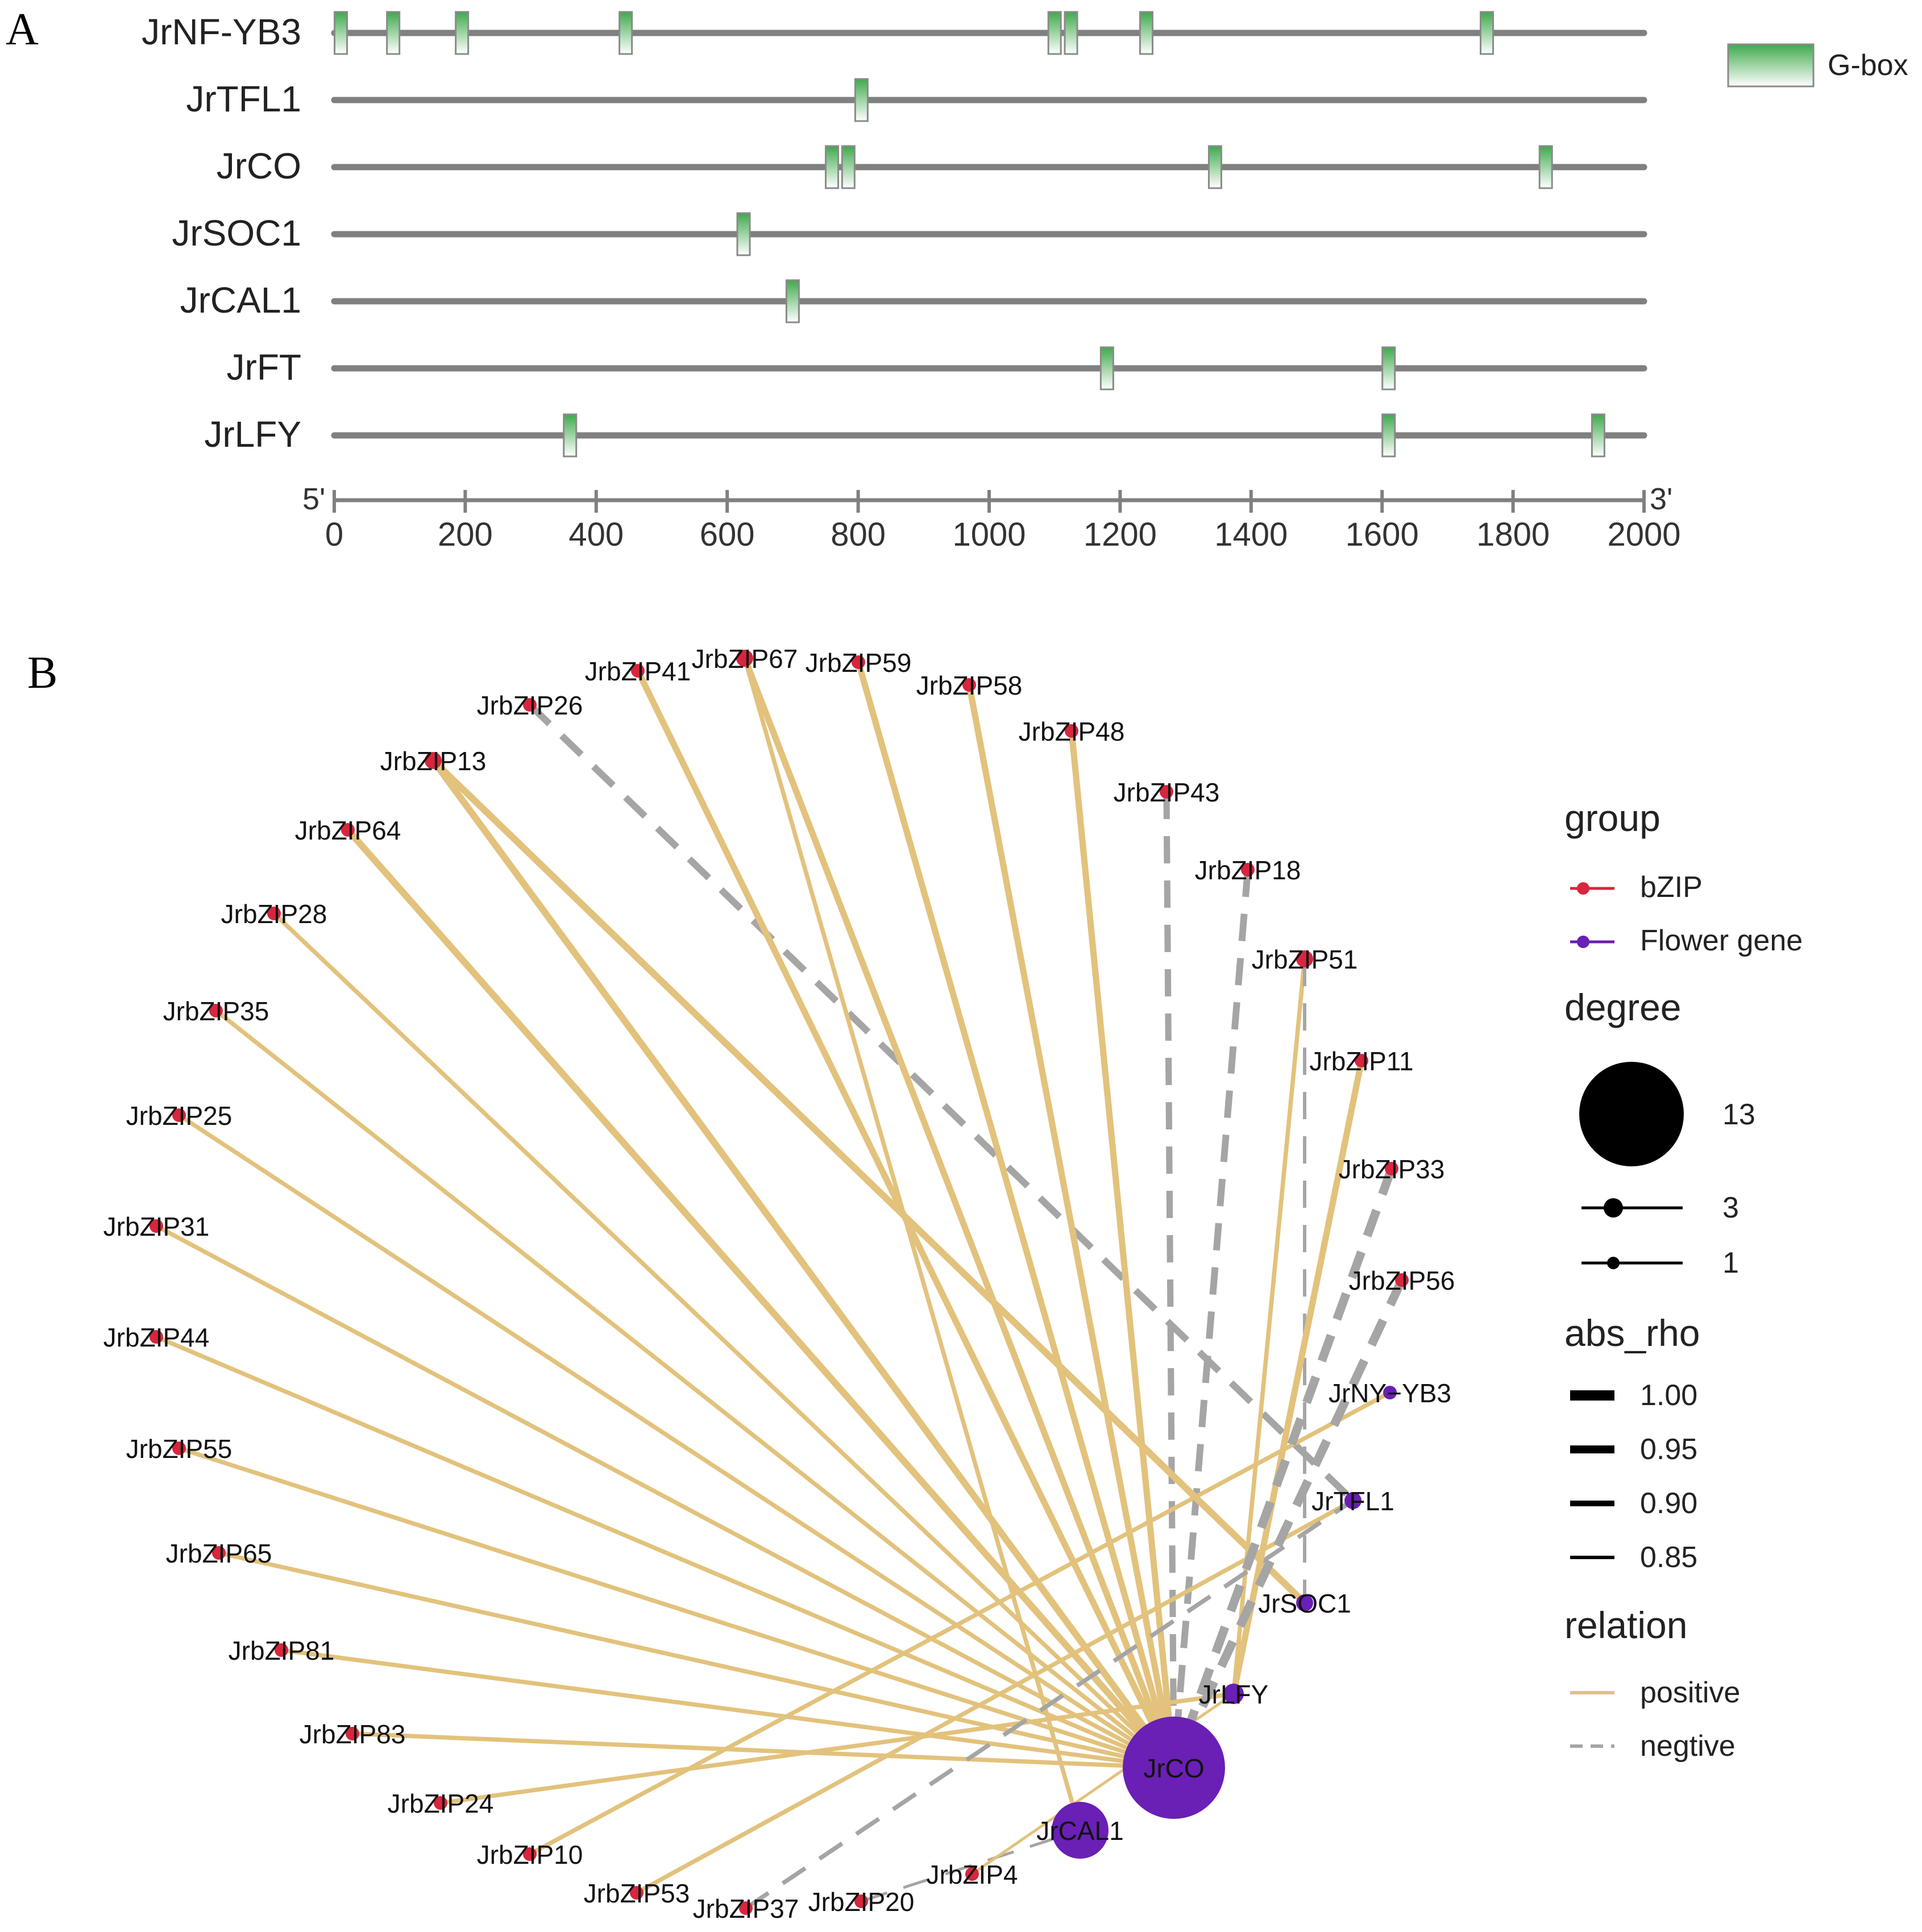  Describe the element at coordinates (441, 1804) in the screenshot. I see `node-label: JrbZIP24` at that location.